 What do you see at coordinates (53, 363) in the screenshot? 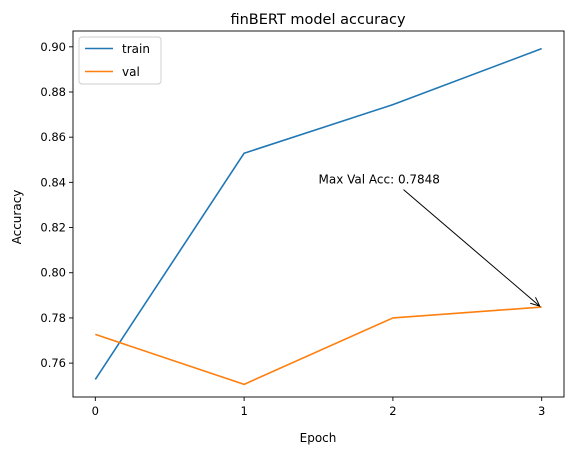
I see `y-tick-label: 0.76` at bounding box center [53, 363].